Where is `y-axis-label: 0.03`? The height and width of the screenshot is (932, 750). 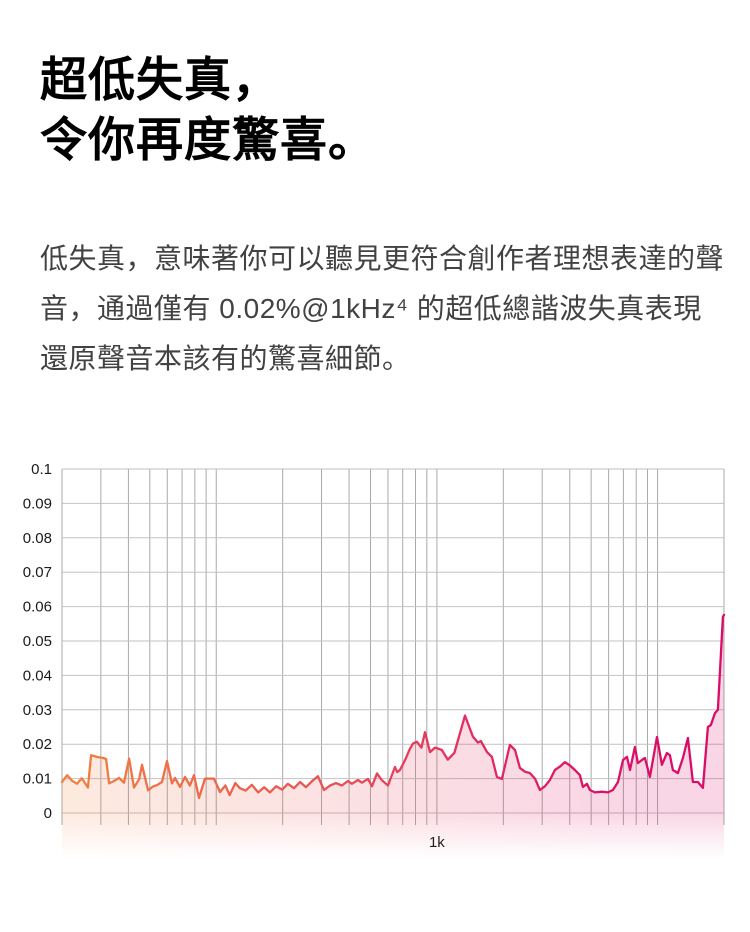 y-axis-label: 0.03 is located at coordinates (37, 710).